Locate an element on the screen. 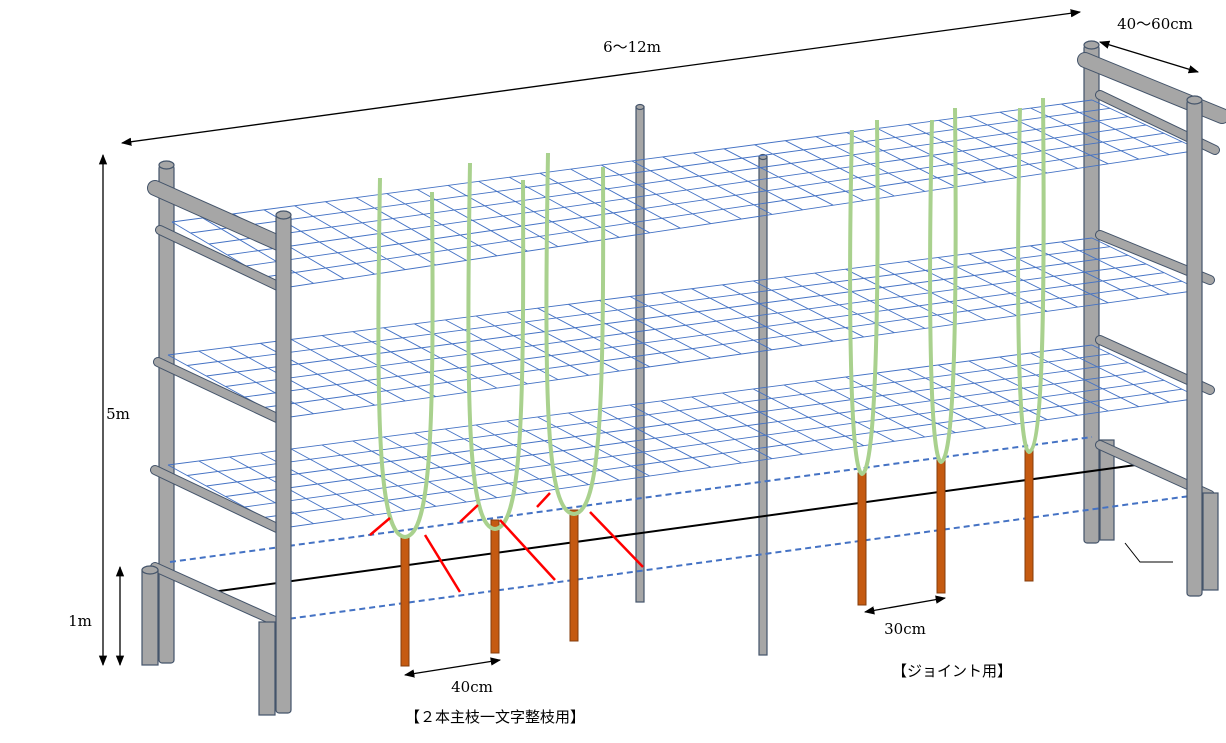 This screenshot has height=743, width=1226. length-label: 6～12m is located at coordinates (632, 47).